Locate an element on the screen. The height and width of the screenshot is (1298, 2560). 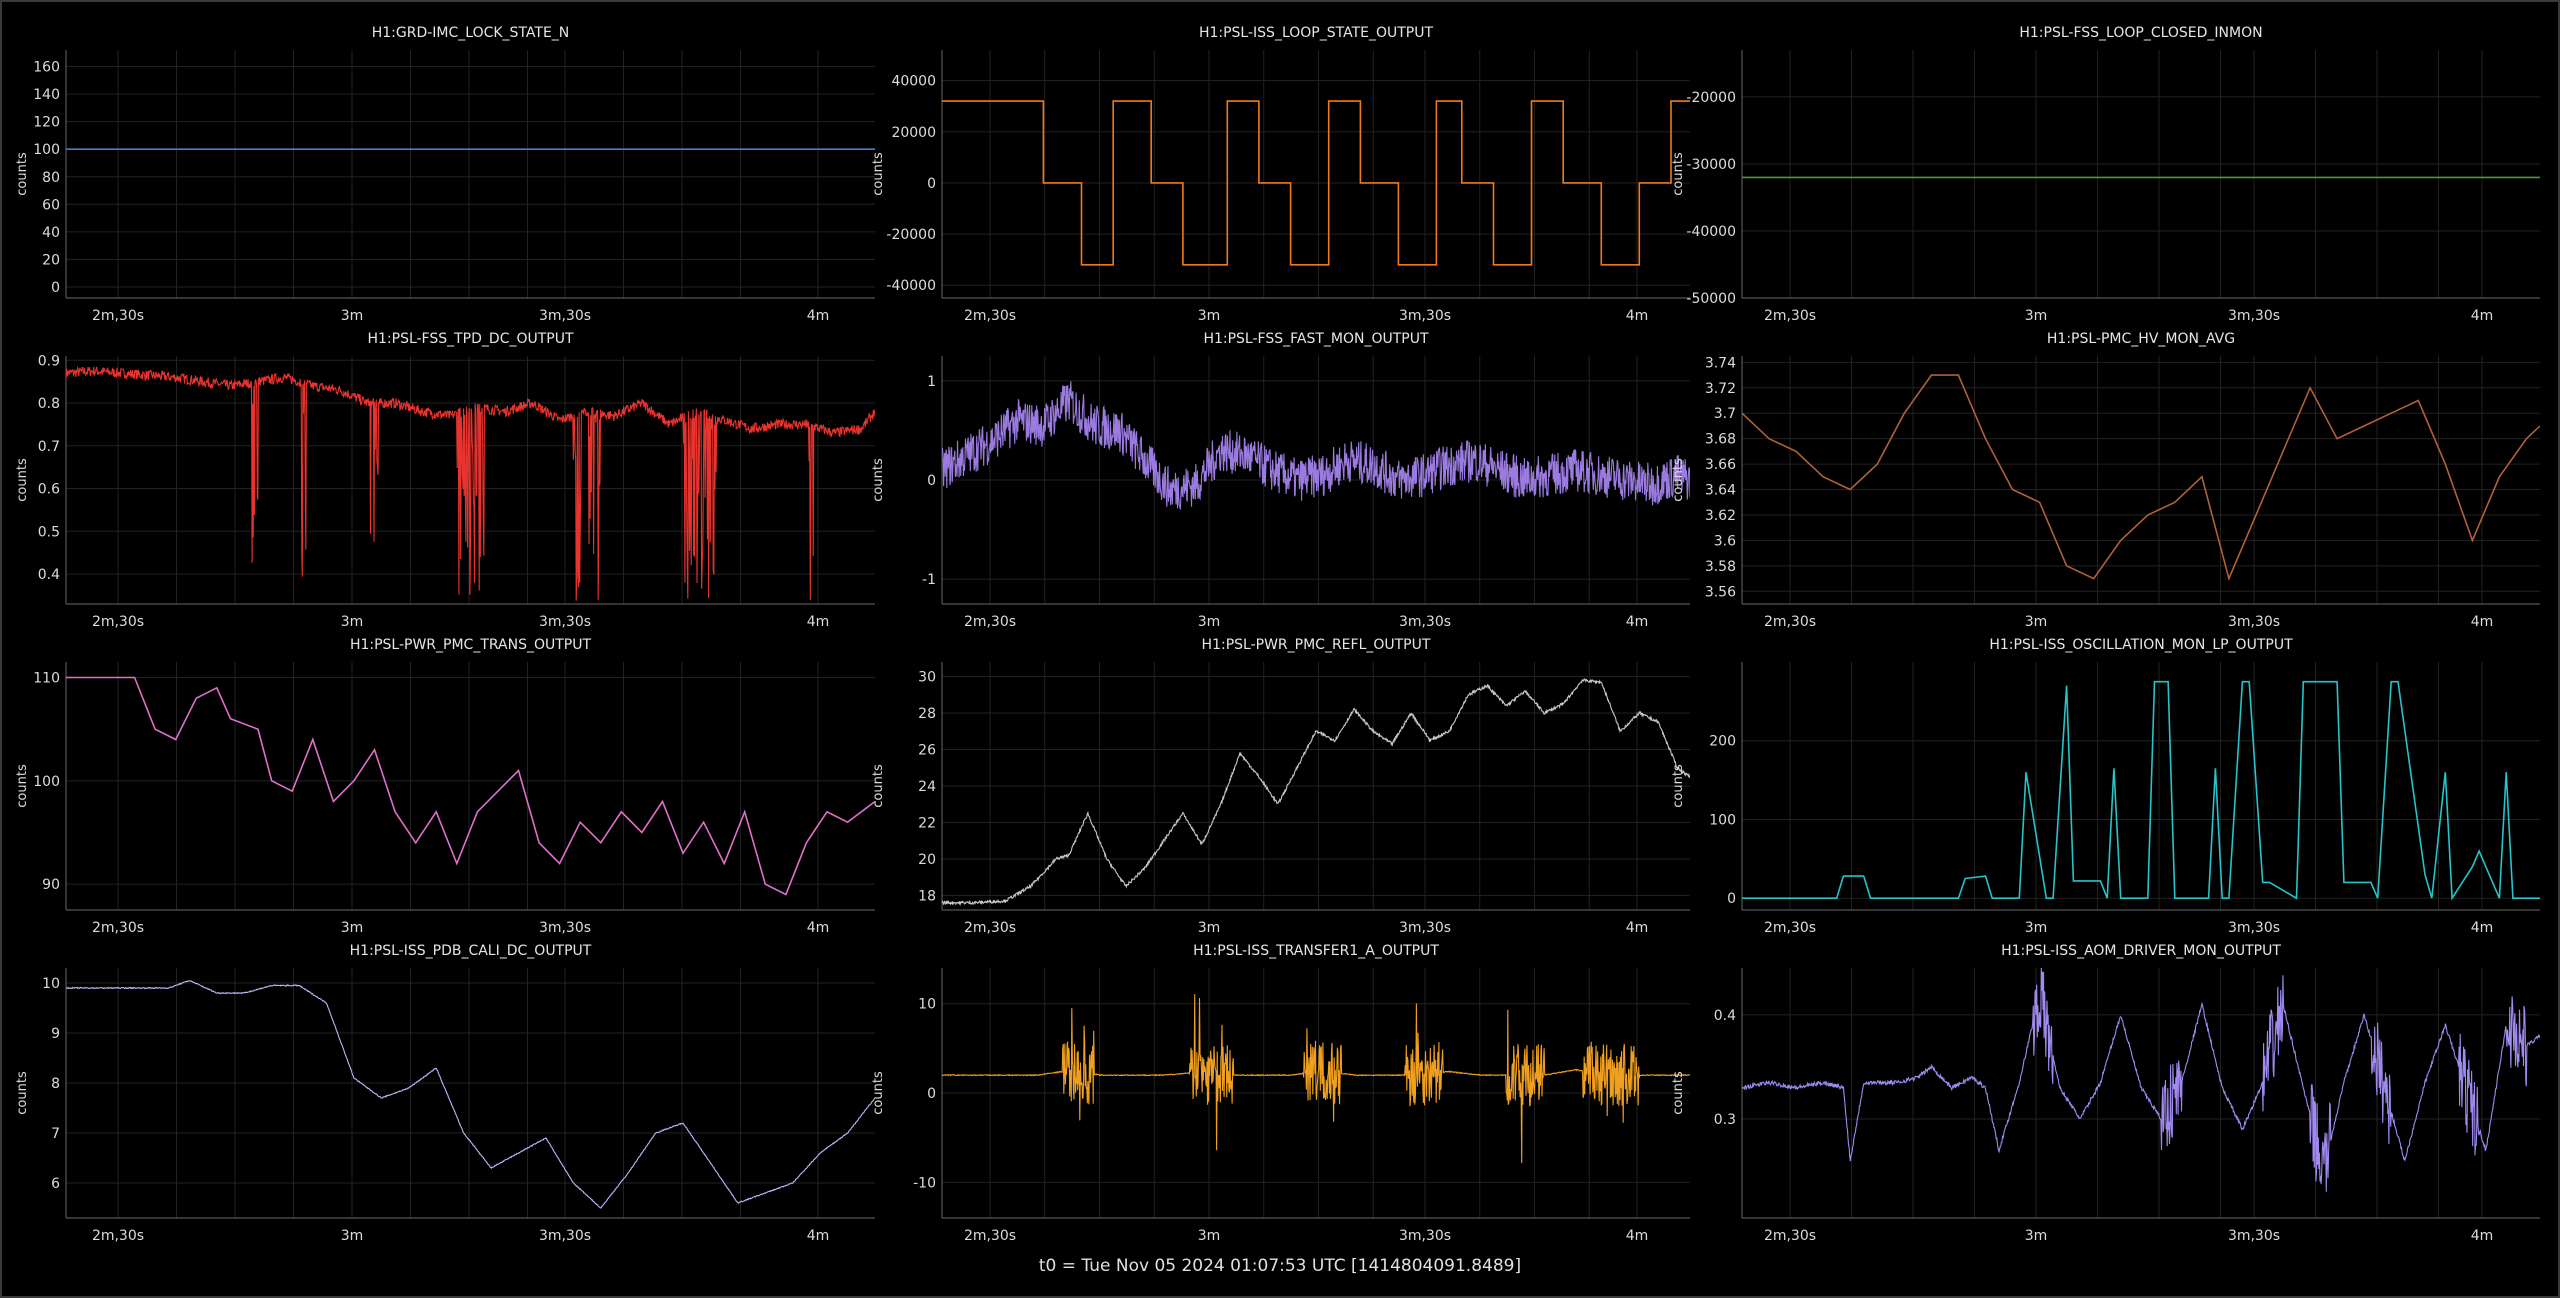
y-tick-label: -1 is located at coordinates (929, 580).